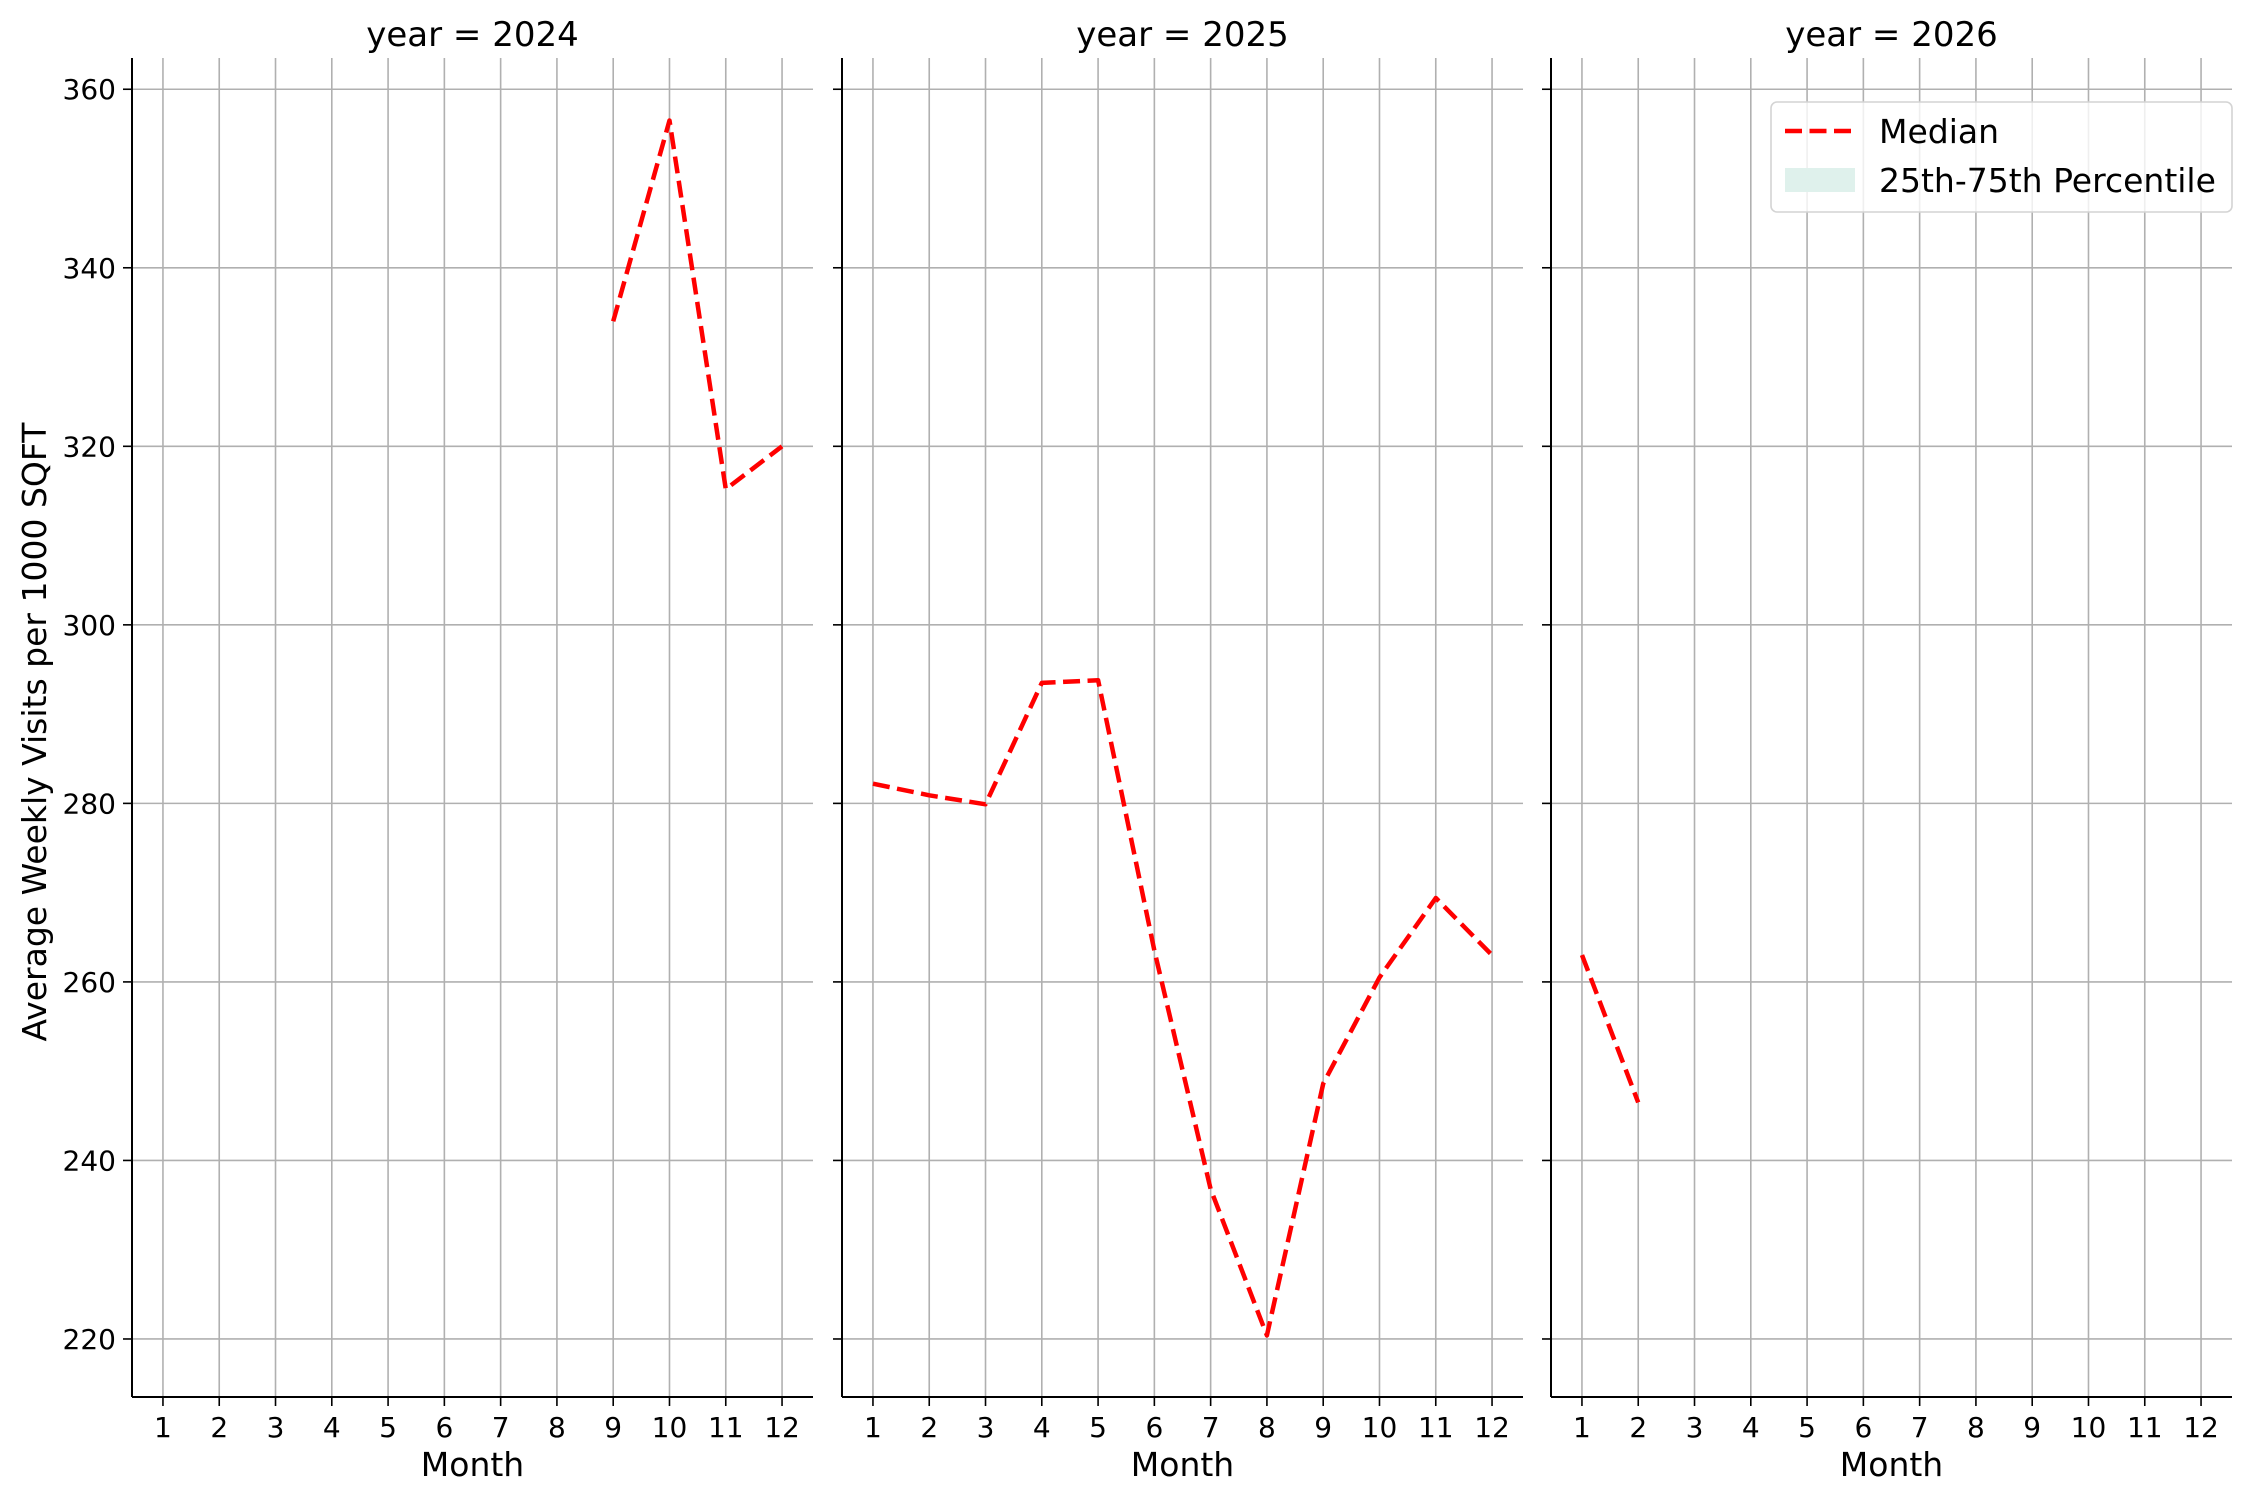 Image resolution: width=2250 pixels, height=1500 pixels. I want to click on y-tick-label: 300, so click(89, 625).